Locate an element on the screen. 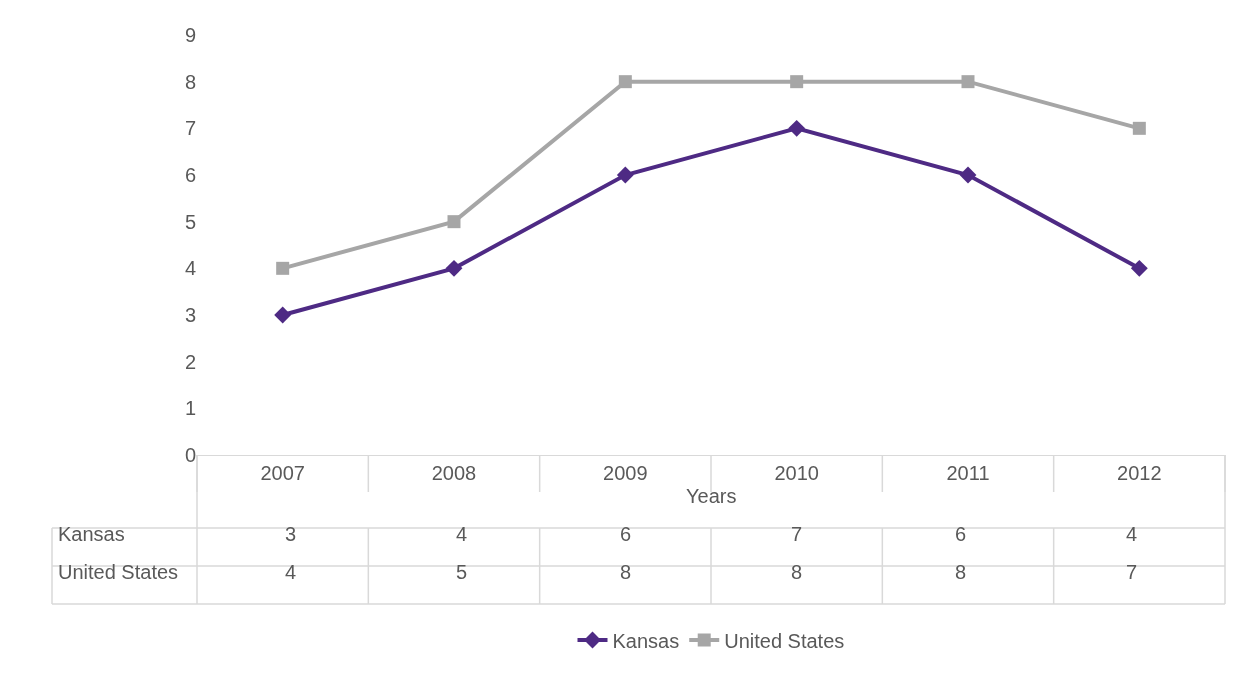 This screenshot has width=1252, height=675. y-tick-label: 7 is located at coordinates (190, 128).